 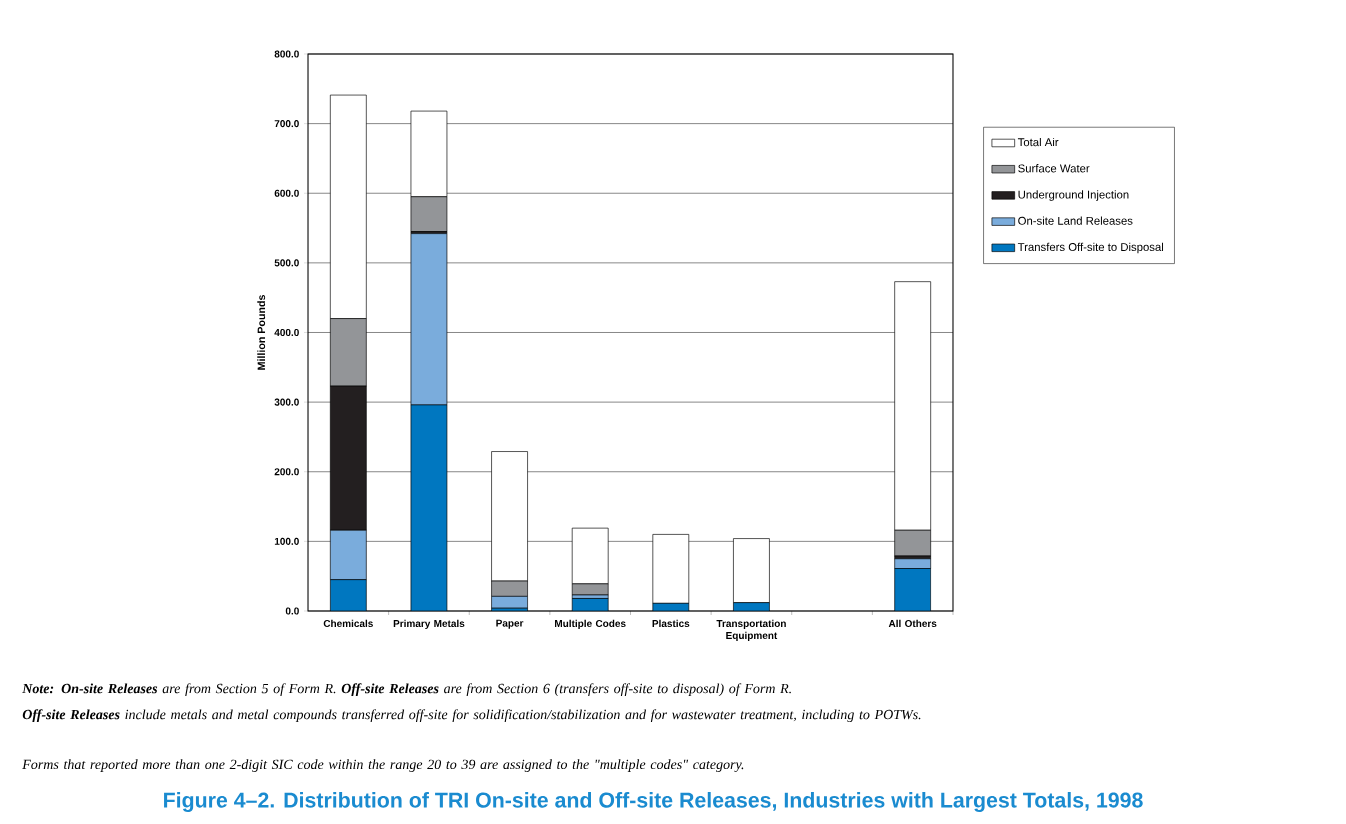 What do you see at coordinates (471, 716) in the screenshot?
I see `text: Off-site Releases include metals and metal compounds transferred off-site for solidification/stabilization and for wastewater treatment, including to POTWs.` at bounding box center [471, 716].